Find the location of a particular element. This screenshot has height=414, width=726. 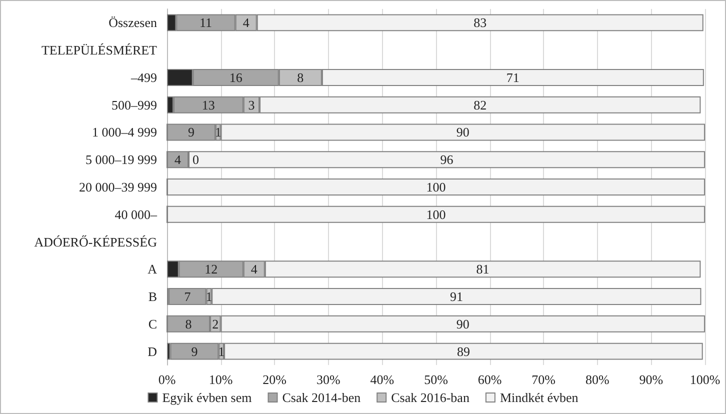

y-tick-label: B is located at coordinates (153, 296).